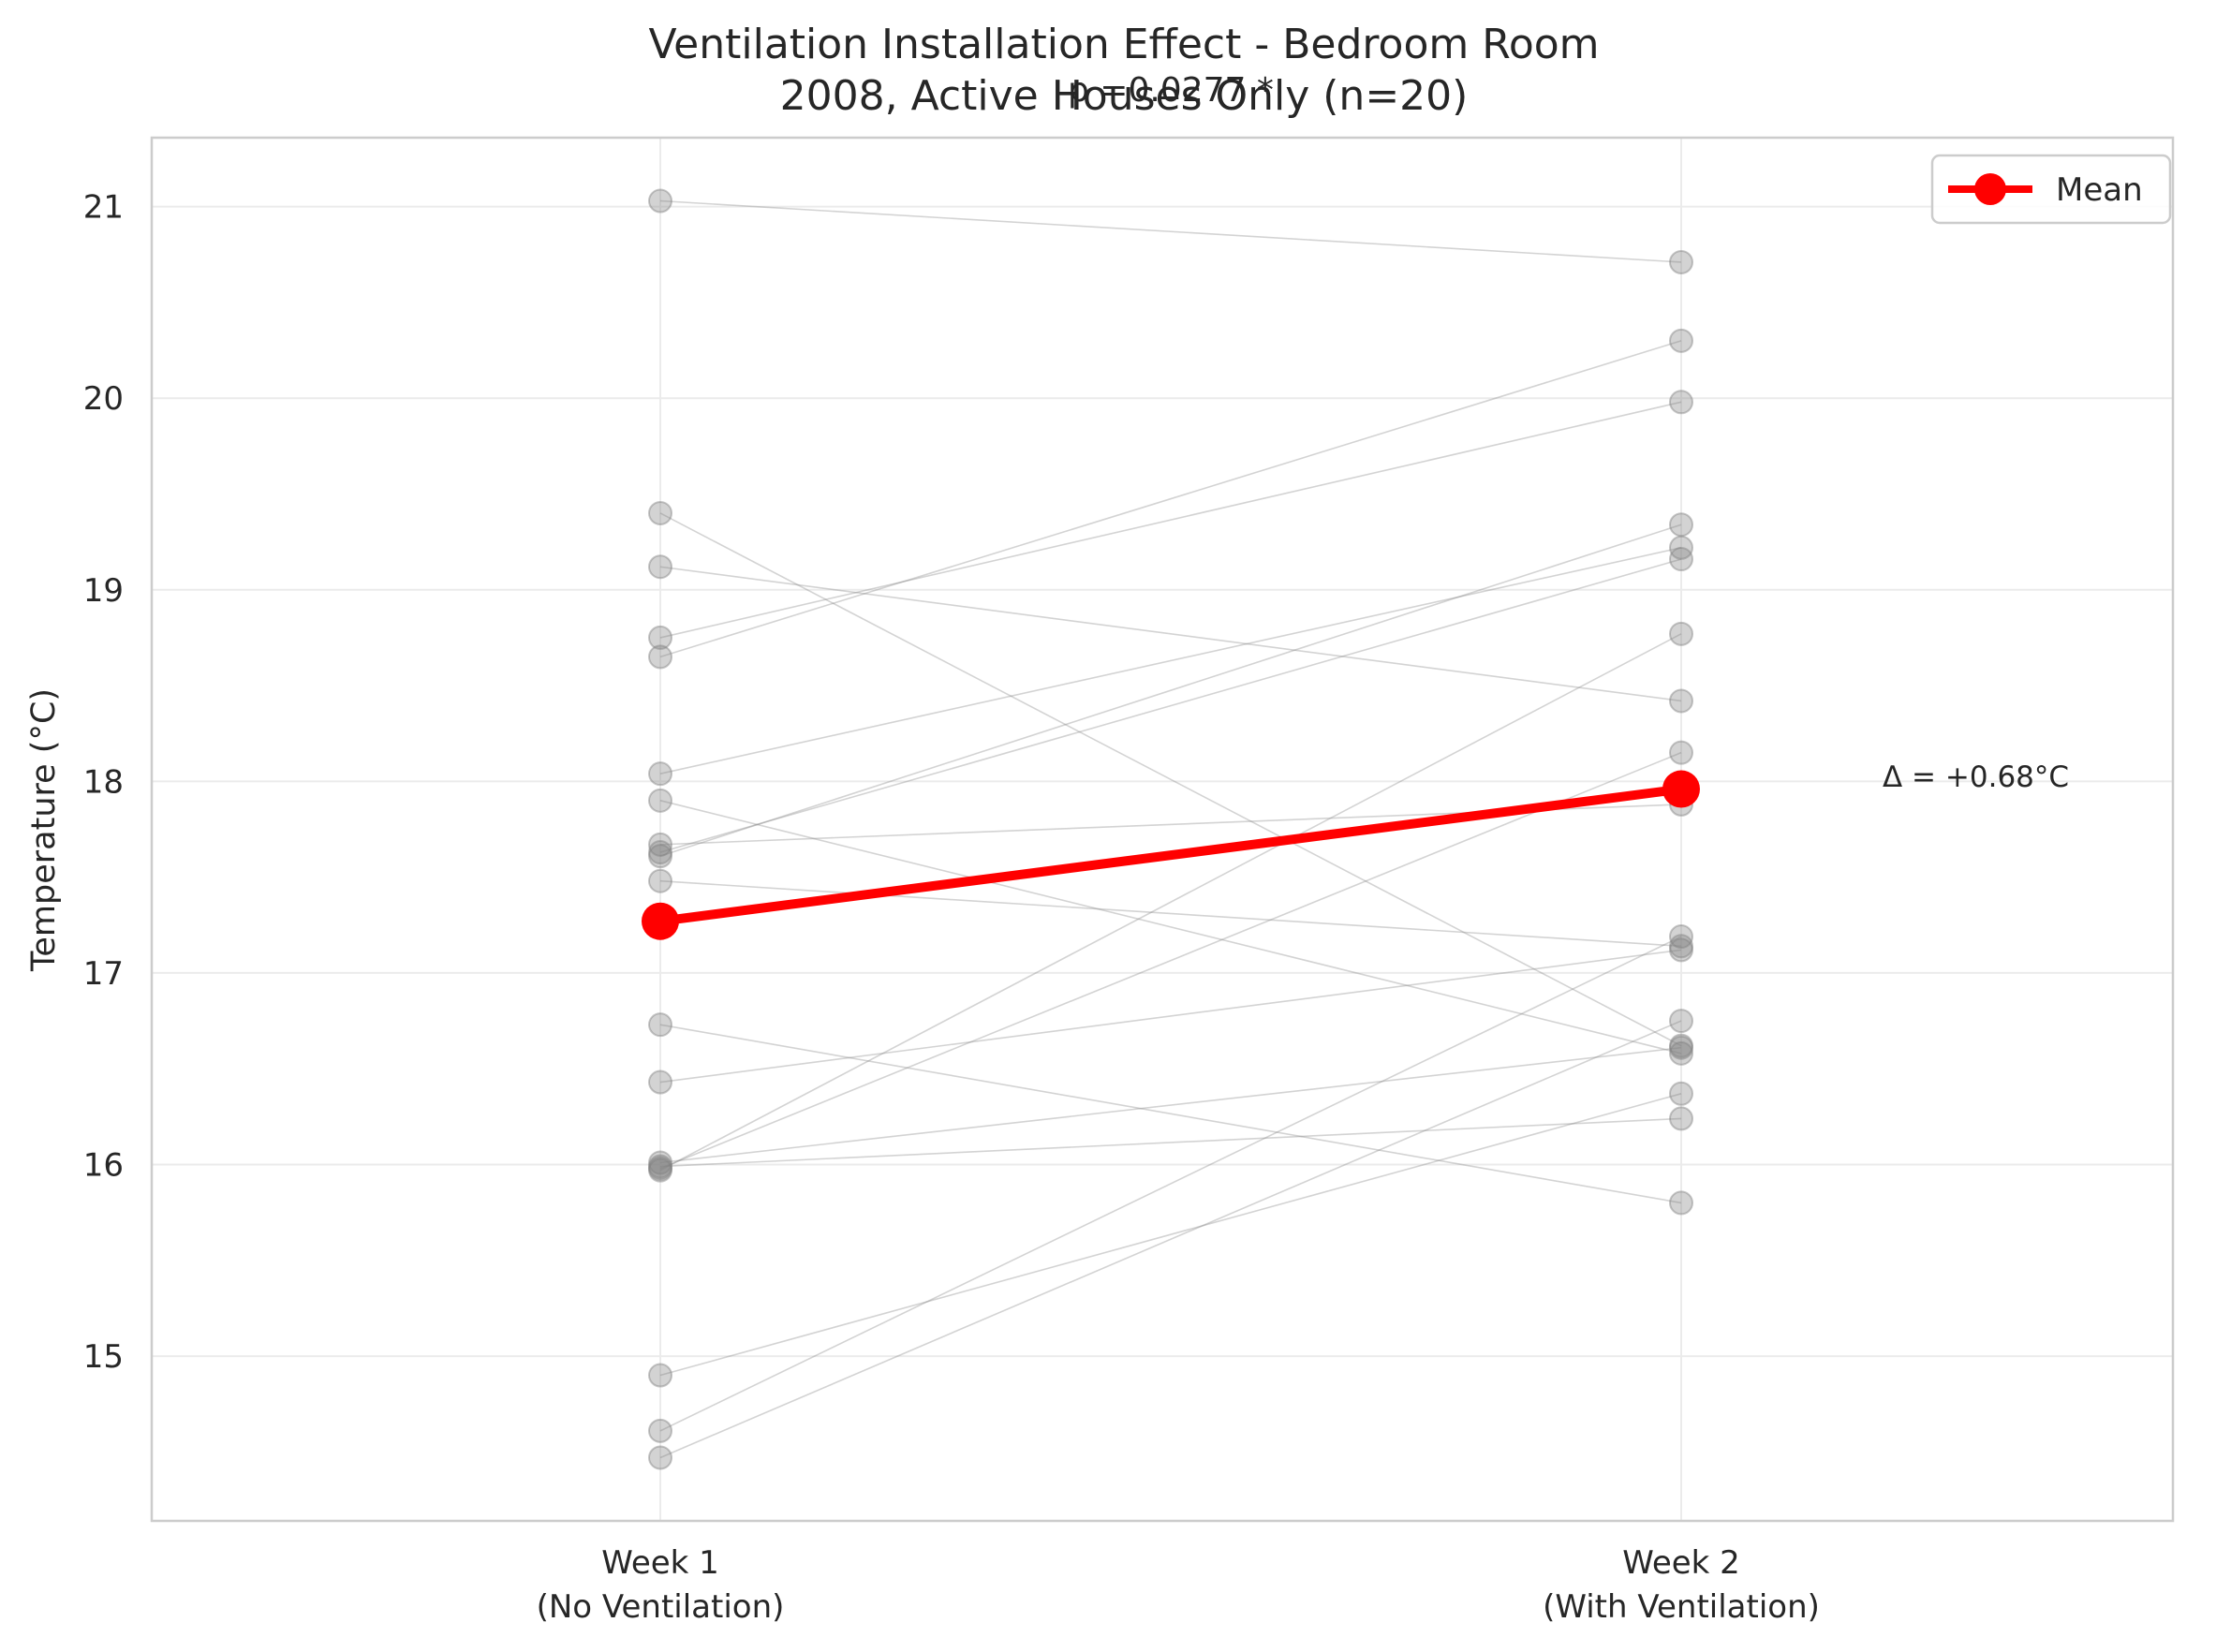 The height and width of the screenshot is (1652, 2216). Describe the element at coordinates (661, 1607) in the screenshot. I see `x-tick-sublabel: (No Ventilation)` at that location.